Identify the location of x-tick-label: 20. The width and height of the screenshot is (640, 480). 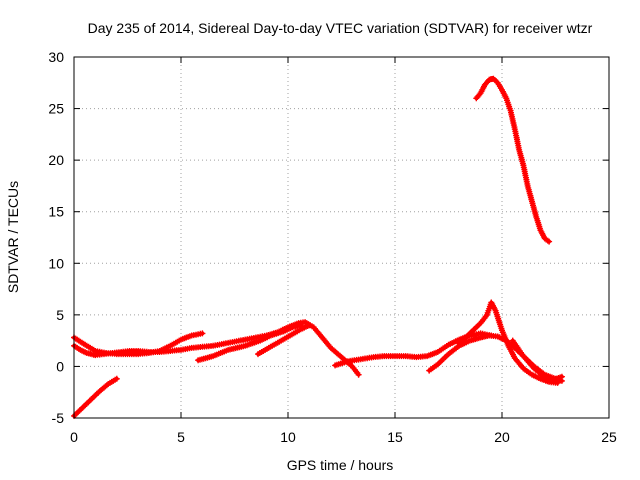
(502, 437).